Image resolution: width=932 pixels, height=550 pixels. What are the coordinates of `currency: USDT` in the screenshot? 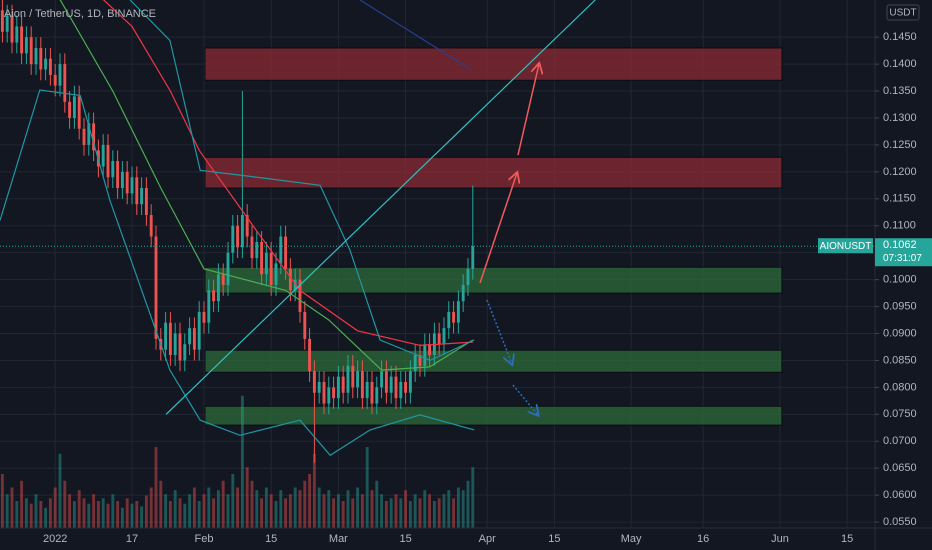 It's located at (902, 13).